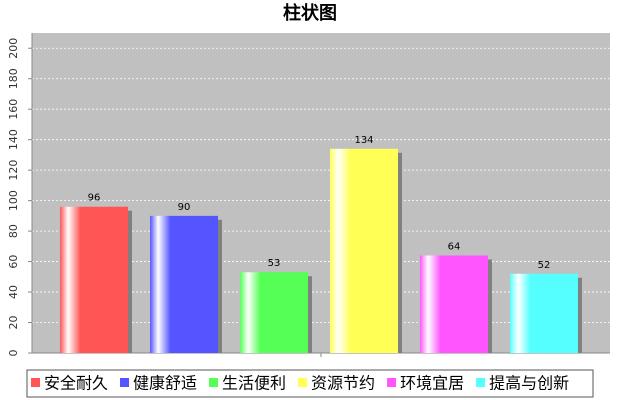  I want to click on legend-label: 提高与创新, so click(529, 383).